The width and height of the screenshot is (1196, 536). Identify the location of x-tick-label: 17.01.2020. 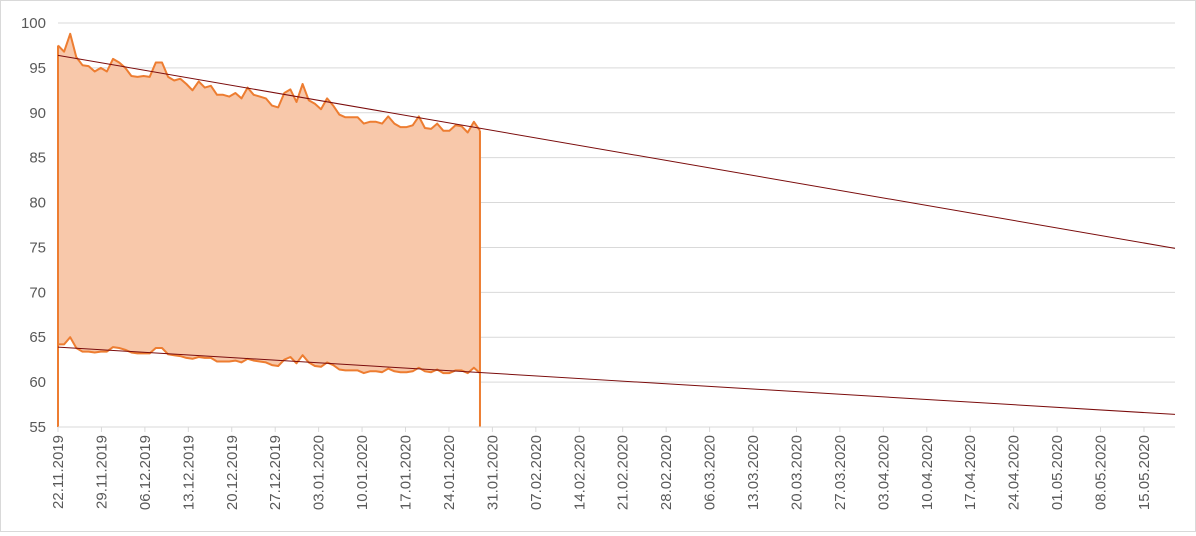
(406, 472).